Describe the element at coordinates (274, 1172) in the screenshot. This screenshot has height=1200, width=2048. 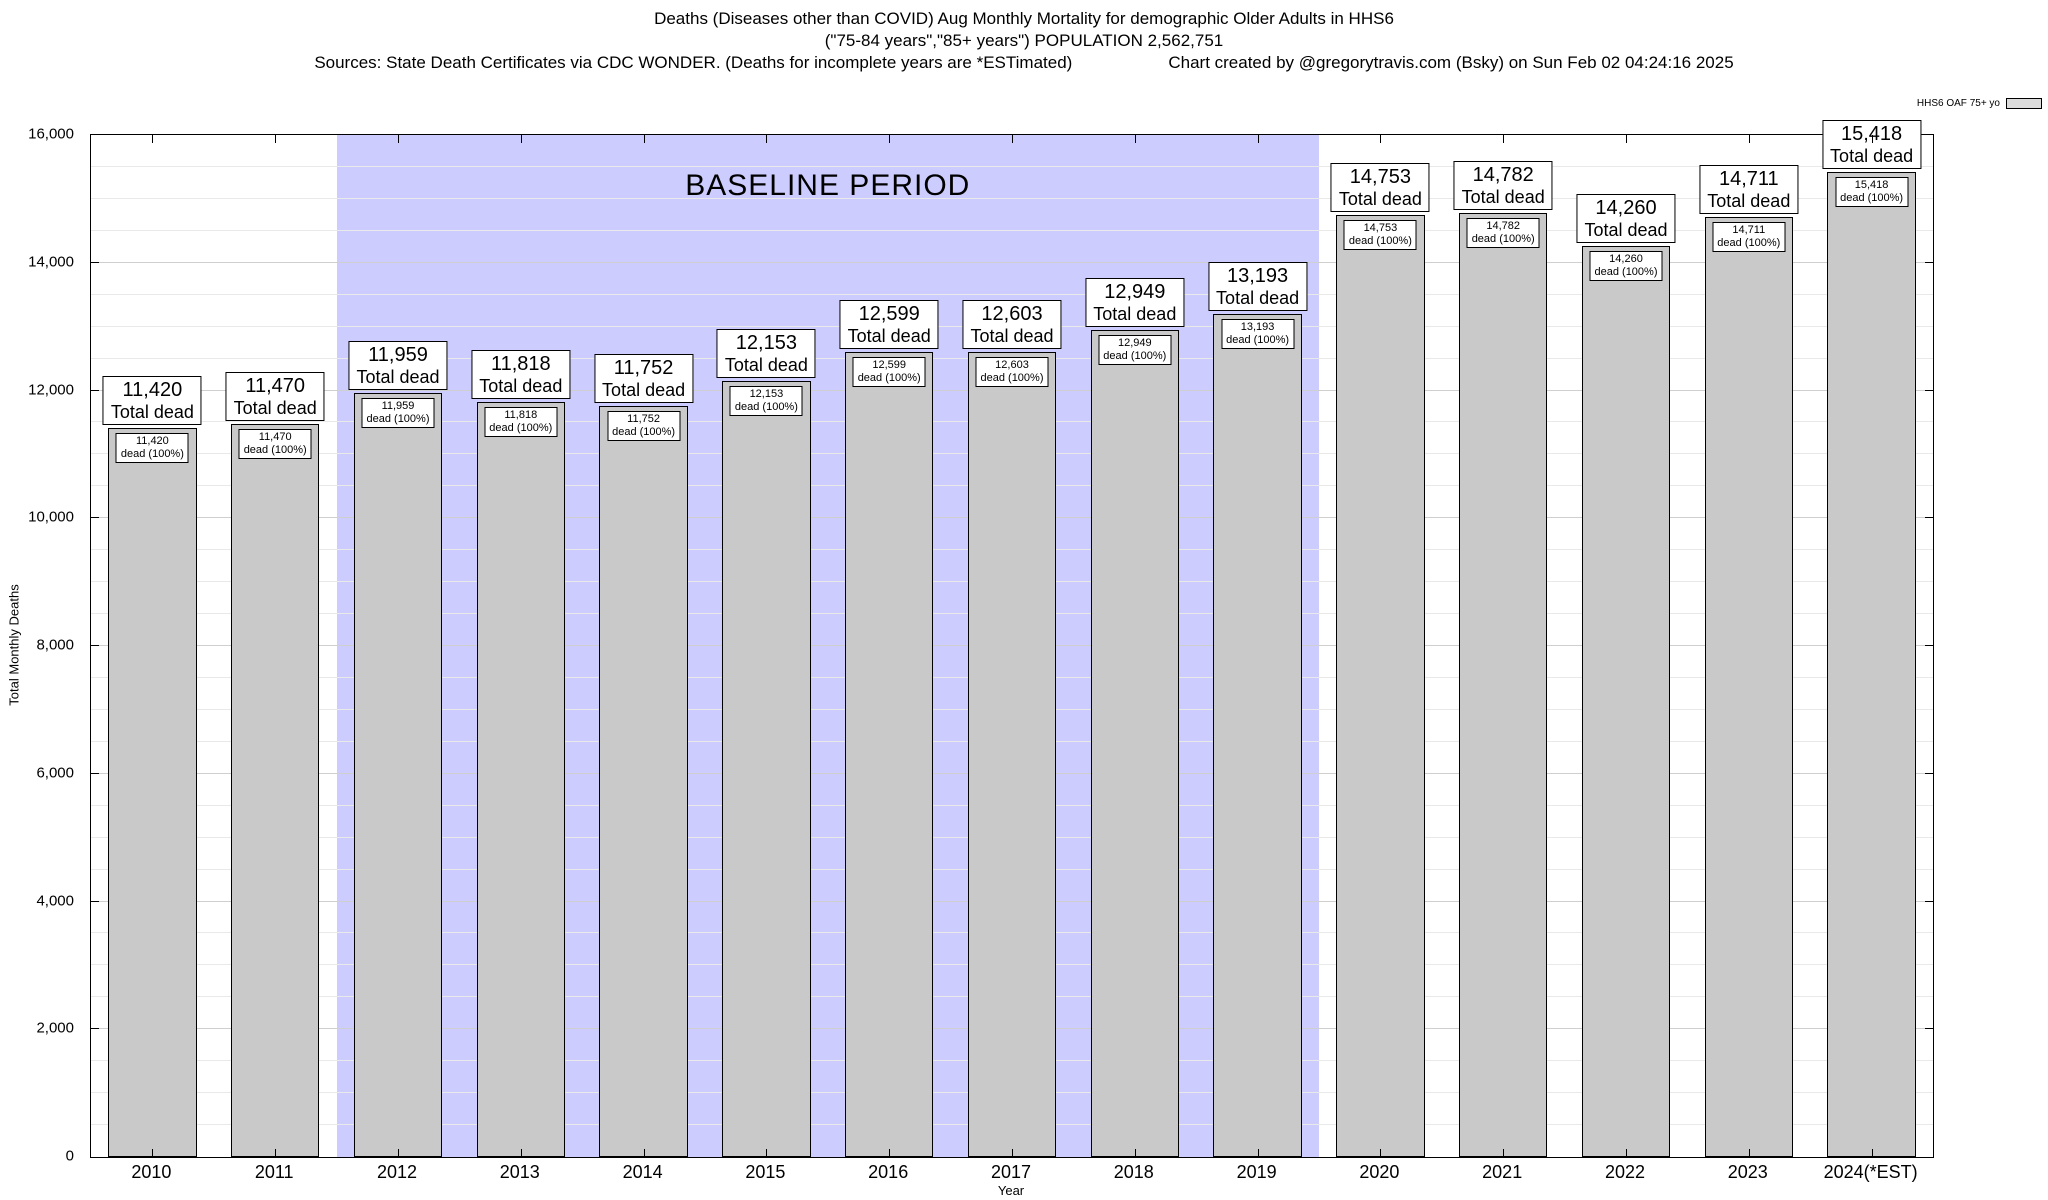
I see `x-tick-label: 2011` at that location.